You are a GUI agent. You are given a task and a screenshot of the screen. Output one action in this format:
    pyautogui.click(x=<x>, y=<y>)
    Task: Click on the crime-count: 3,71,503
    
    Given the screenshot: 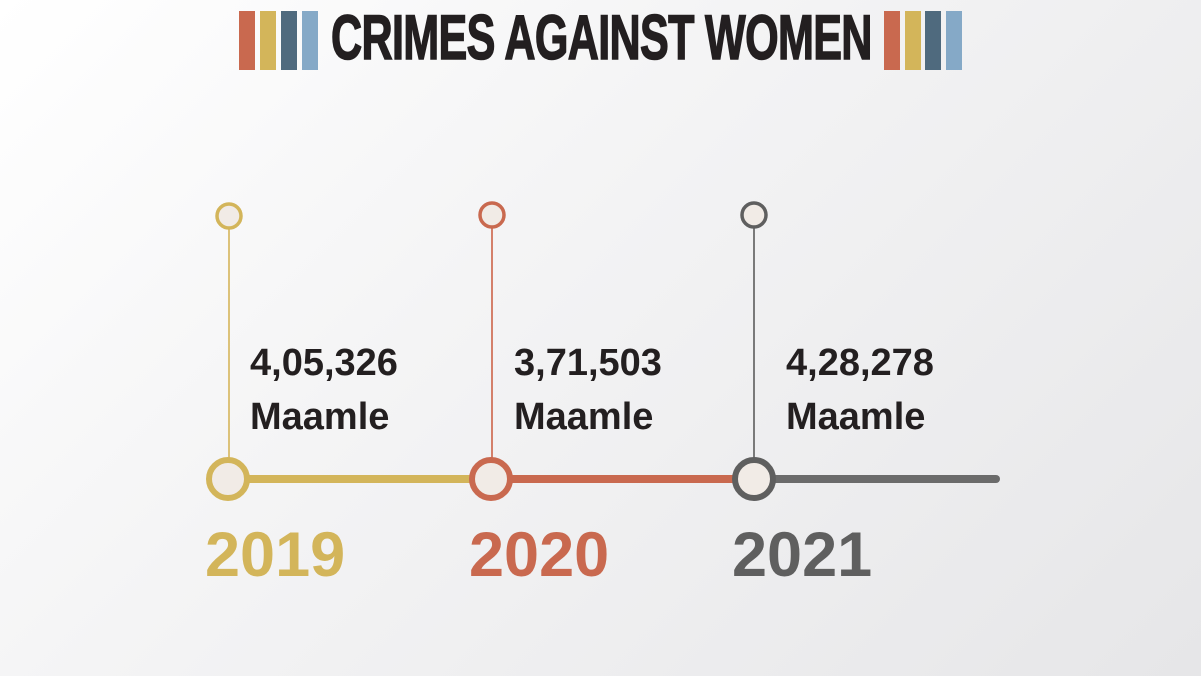 What is the action you would take?
    pyautogui.click(x=588, y=363)
    